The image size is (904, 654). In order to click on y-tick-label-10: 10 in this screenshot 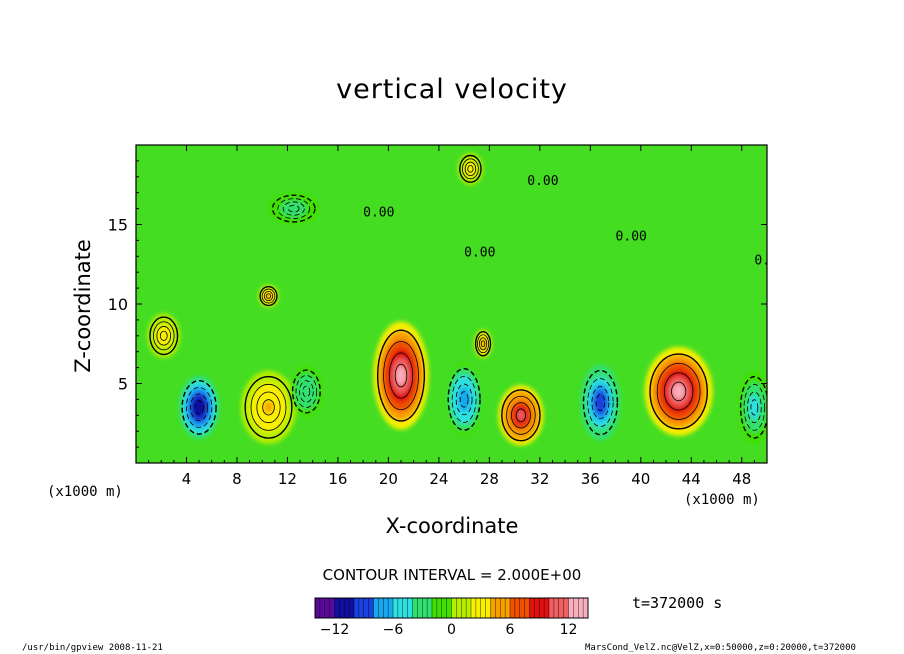, I will do `click(118, 304)`.